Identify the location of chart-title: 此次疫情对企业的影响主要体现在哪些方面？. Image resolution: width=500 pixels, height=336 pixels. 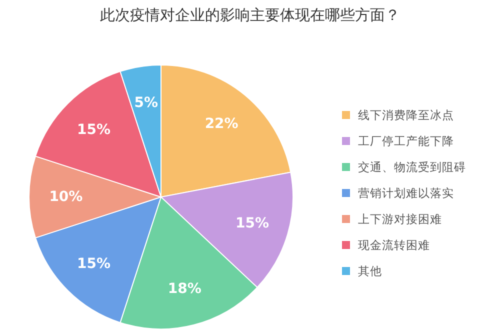
(250, 15).